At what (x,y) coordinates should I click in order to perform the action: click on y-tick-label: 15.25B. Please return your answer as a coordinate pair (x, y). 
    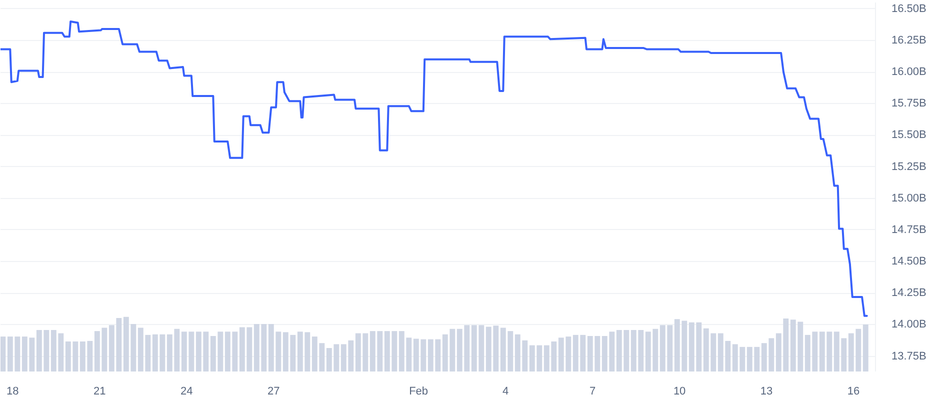
    Looking at the image, I should click on (909, 166).